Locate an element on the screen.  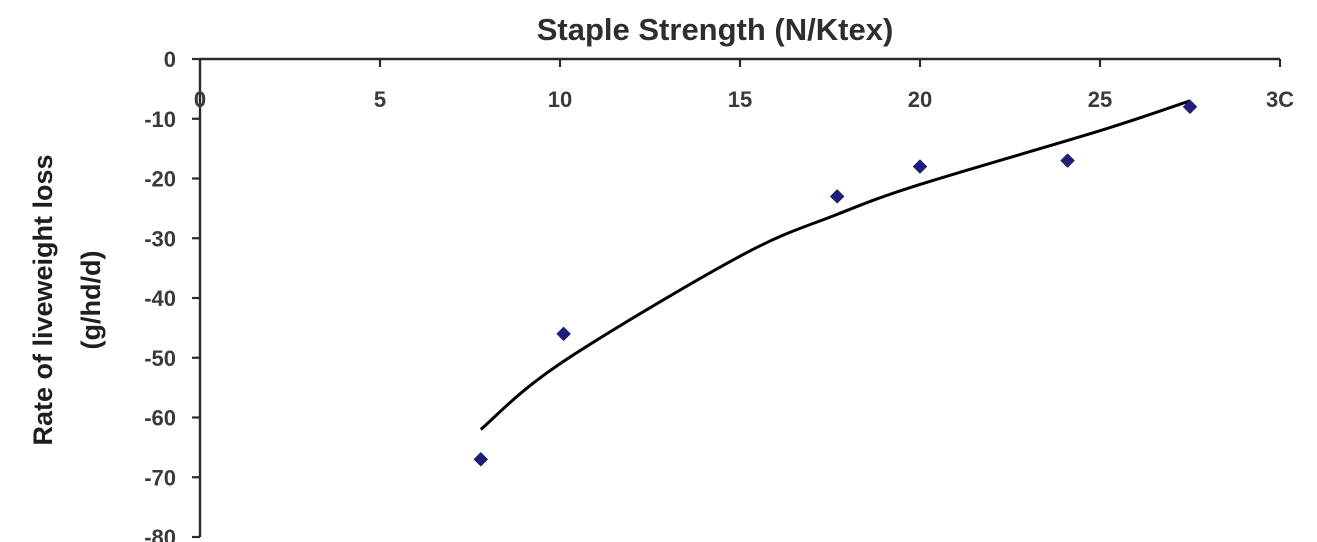
x-tick-label: 20 is located at coordinates (920, 99).